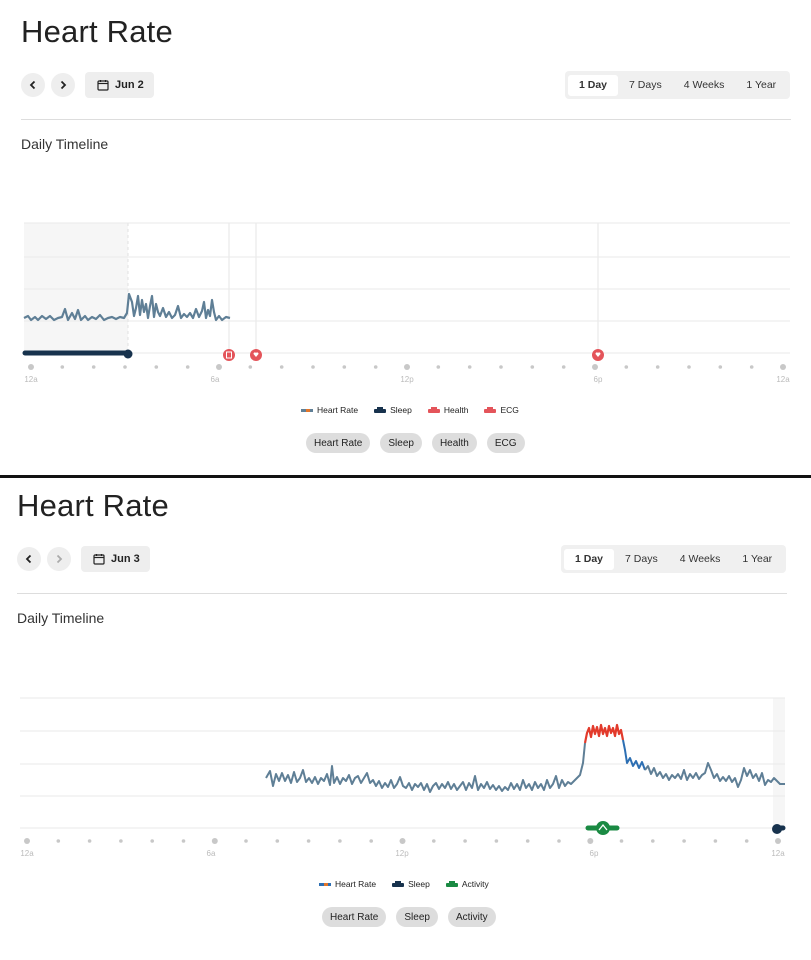 This screenshot has height=960, width=811. I want to click on legend-item-ecg: ECG, so click(501, 410).